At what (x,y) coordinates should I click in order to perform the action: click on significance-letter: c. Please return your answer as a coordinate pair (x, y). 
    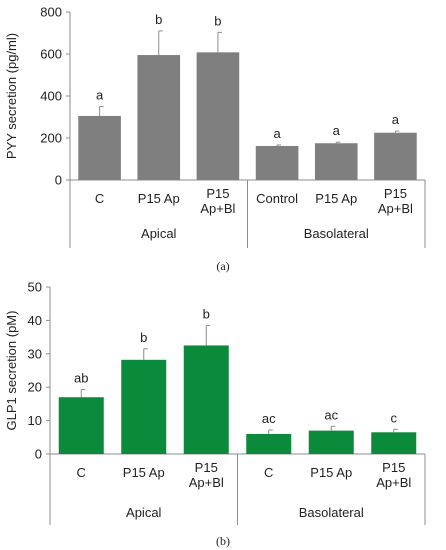
    Looking at the image, I should click on (394, 417).